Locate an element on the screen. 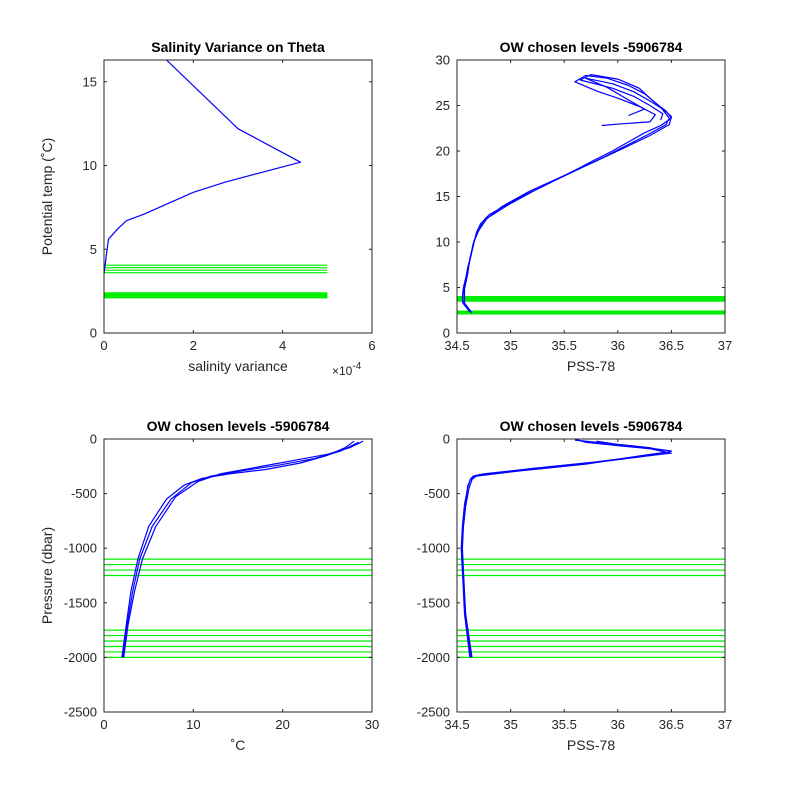 This screenshot has width=800, height=800. x-tick-label: 10 is located at coordinates (193, 724).